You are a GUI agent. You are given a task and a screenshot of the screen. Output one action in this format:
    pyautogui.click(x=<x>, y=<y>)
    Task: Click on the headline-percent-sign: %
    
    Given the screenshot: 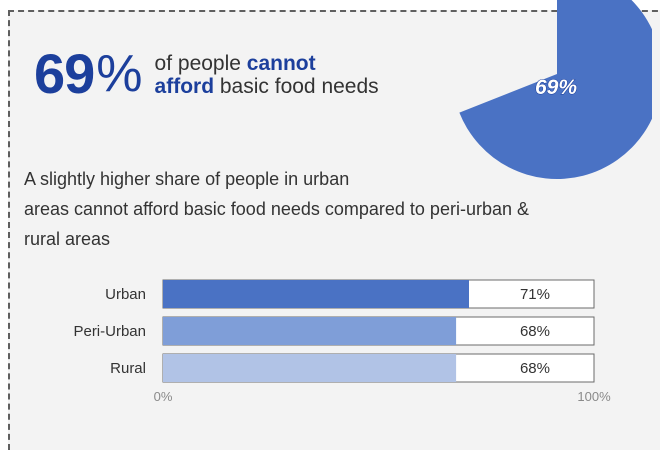 What is the action you would take?
    pyautogui.click(x=119, y=74)
    